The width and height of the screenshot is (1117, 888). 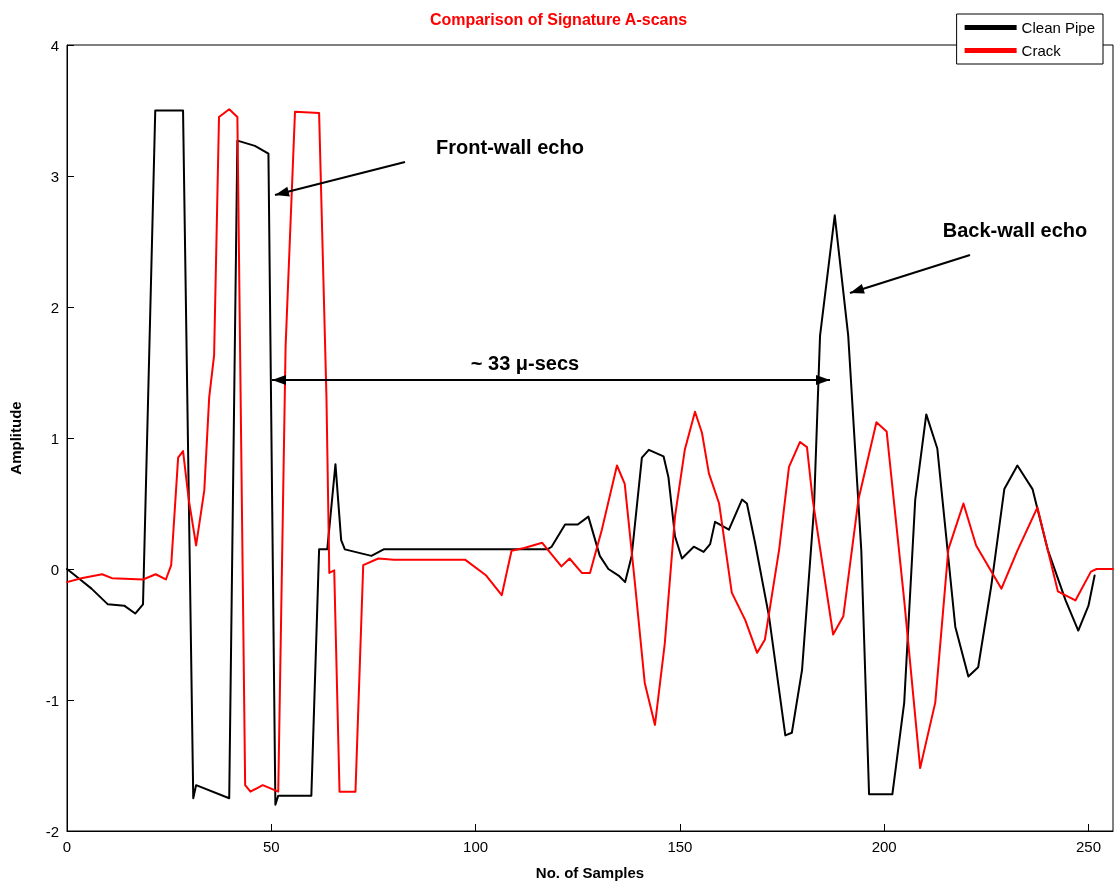 What do you see at coordinates (884, 846) in the screenshot?
I see `x-tick-label: 200` at bounding box center [884, 846].